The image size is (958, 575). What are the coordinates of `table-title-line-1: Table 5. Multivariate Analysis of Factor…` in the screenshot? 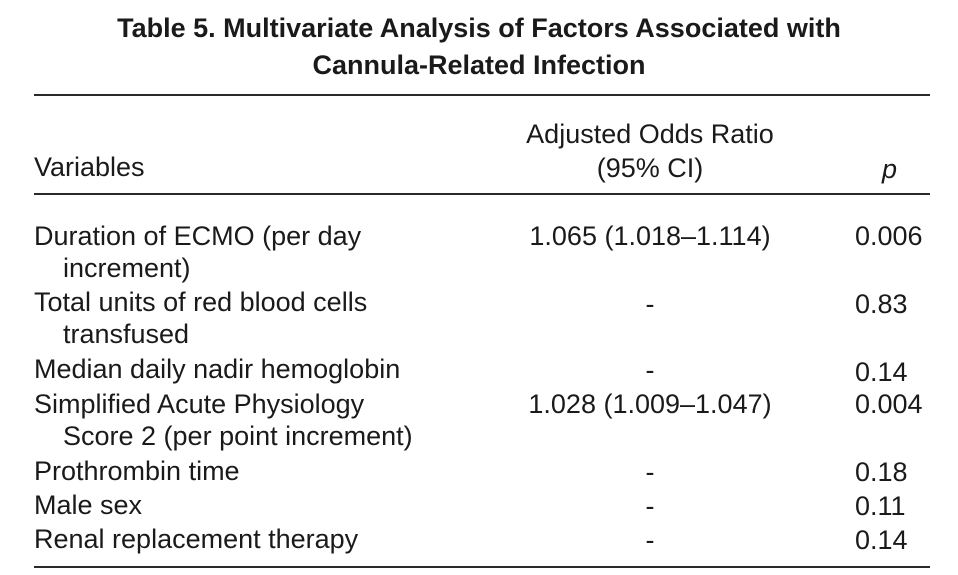 It's located at (479, 28).